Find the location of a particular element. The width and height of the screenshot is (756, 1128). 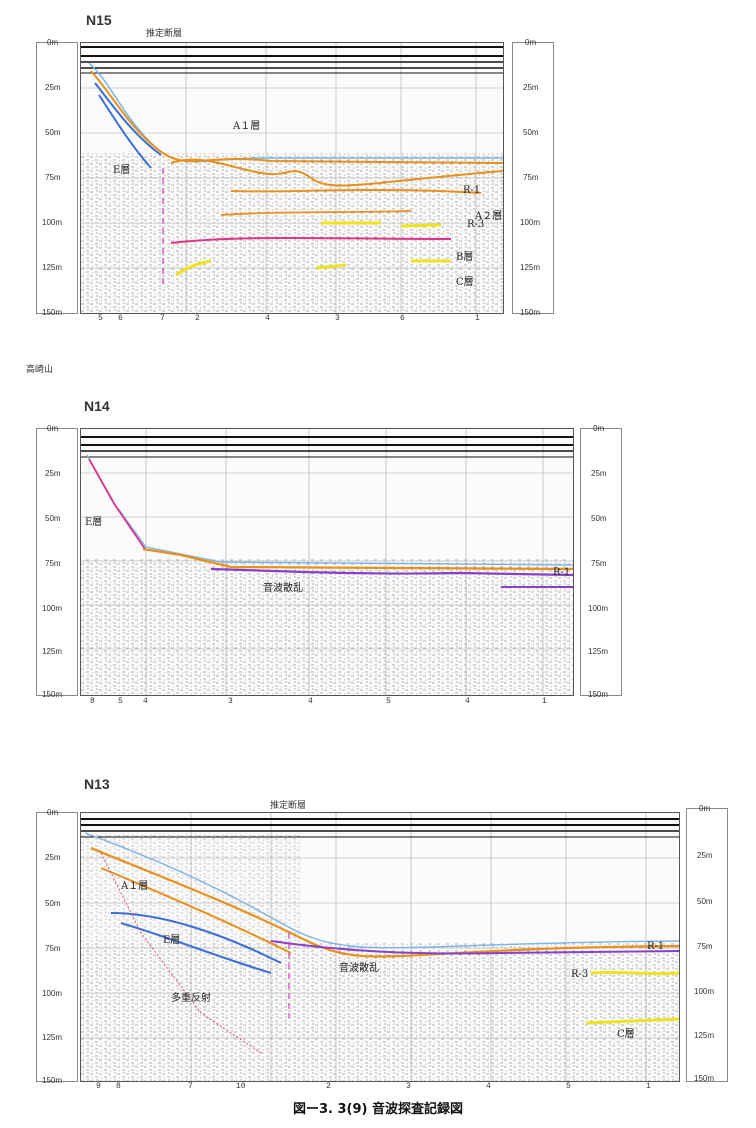

panel-title: N14 is located at coordinates (97, 406).